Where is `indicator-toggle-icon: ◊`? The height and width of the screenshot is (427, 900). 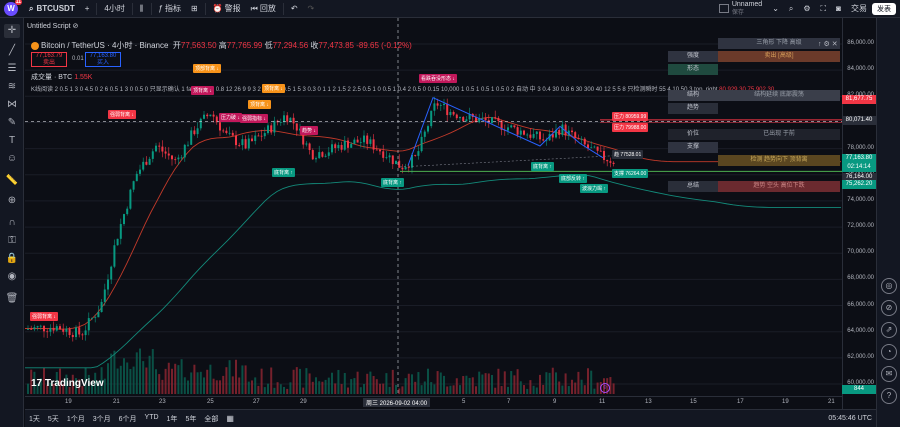 indicator-toggle-icon: ◊ is located at coordinates (605, 388).